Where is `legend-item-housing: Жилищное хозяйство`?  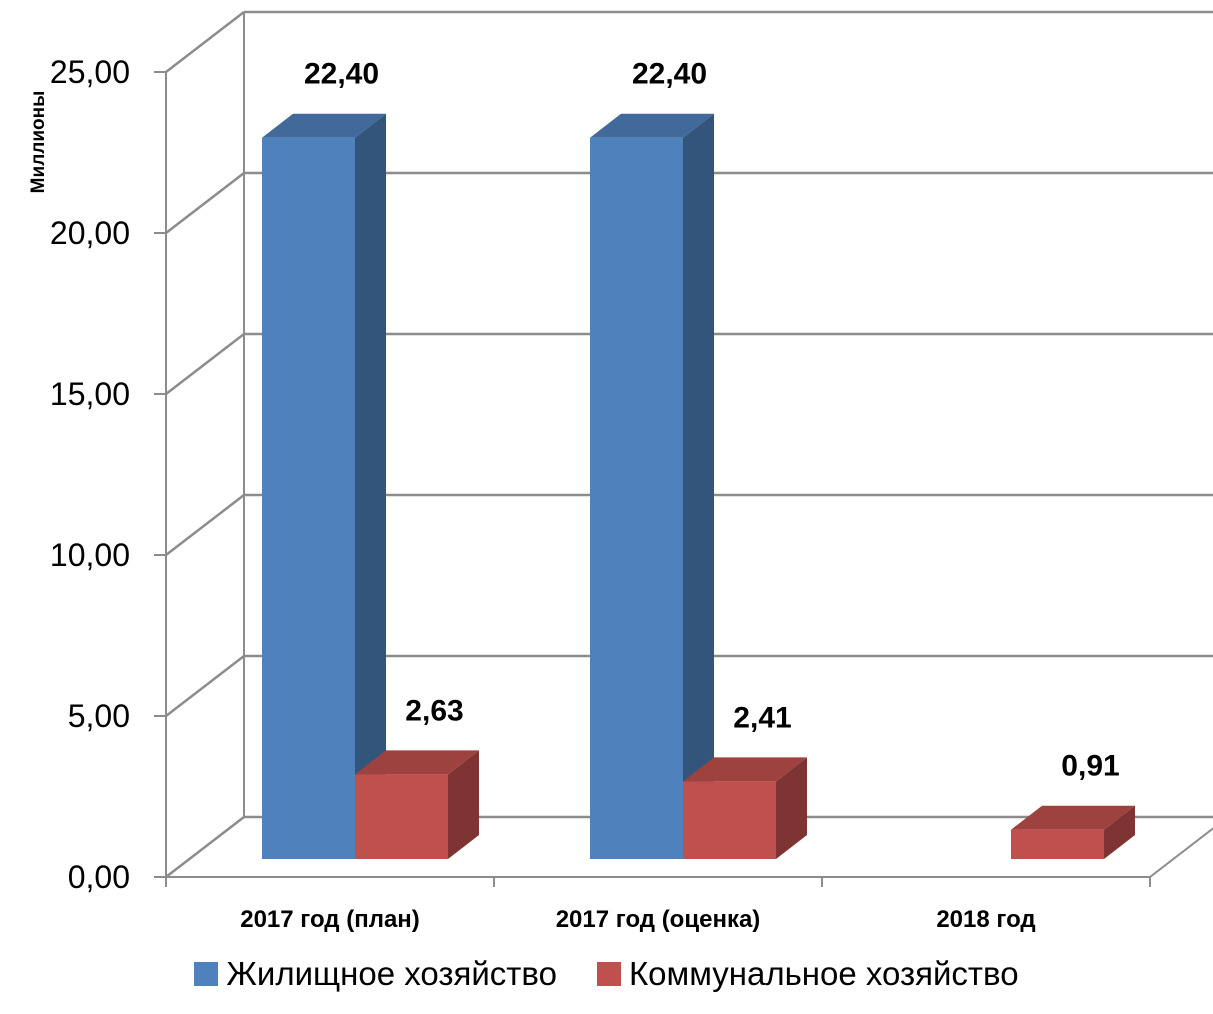 legend-item-housing: Жилищное хозяйство is located at coordinates (375, 974).